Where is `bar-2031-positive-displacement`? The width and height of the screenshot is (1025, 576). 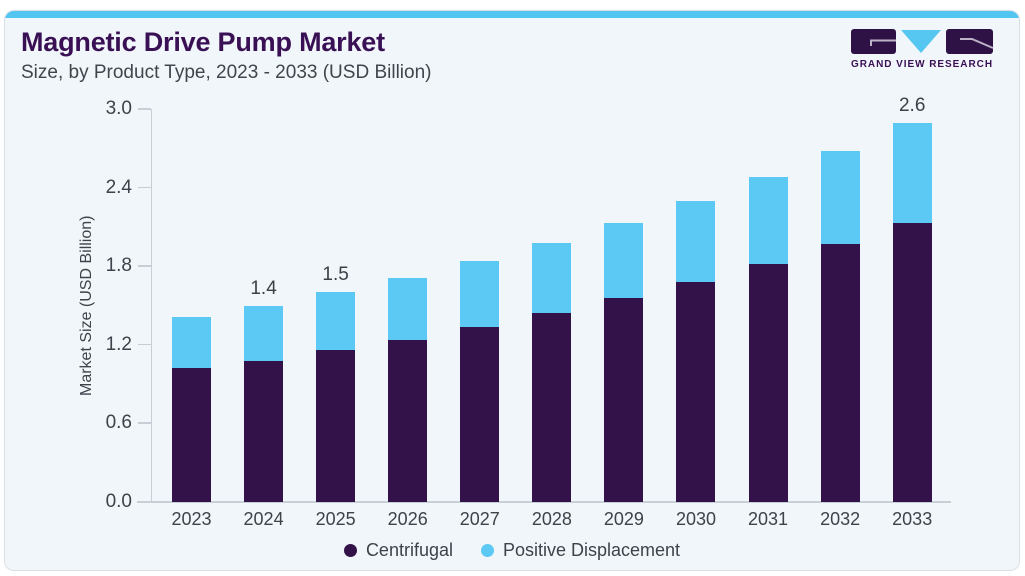
bar-2031-positive-displacement is located at coordinates (768, 220).